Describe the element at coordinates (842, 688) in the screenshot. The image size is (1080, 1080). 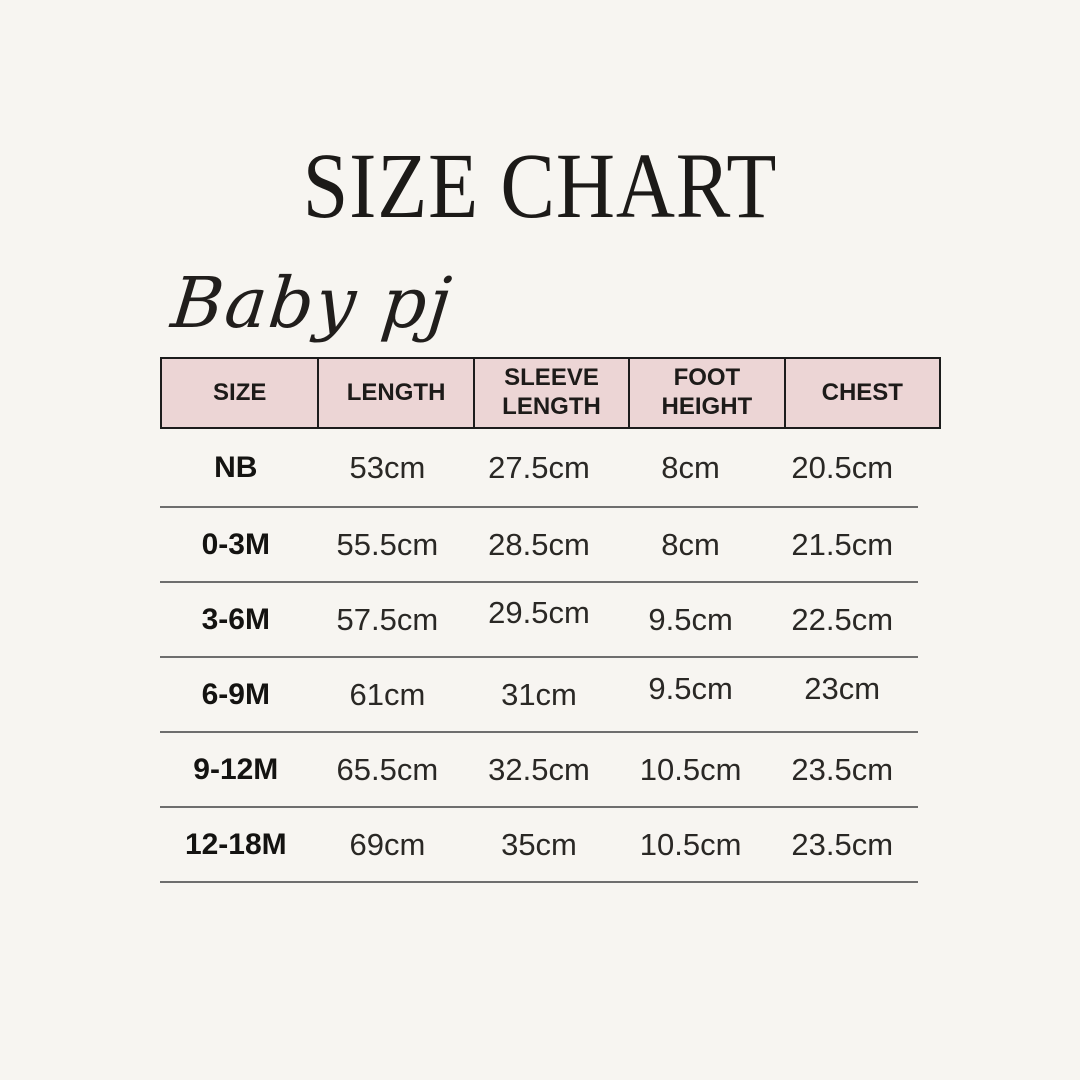
I see `cell-chest: 23cm` at that location.